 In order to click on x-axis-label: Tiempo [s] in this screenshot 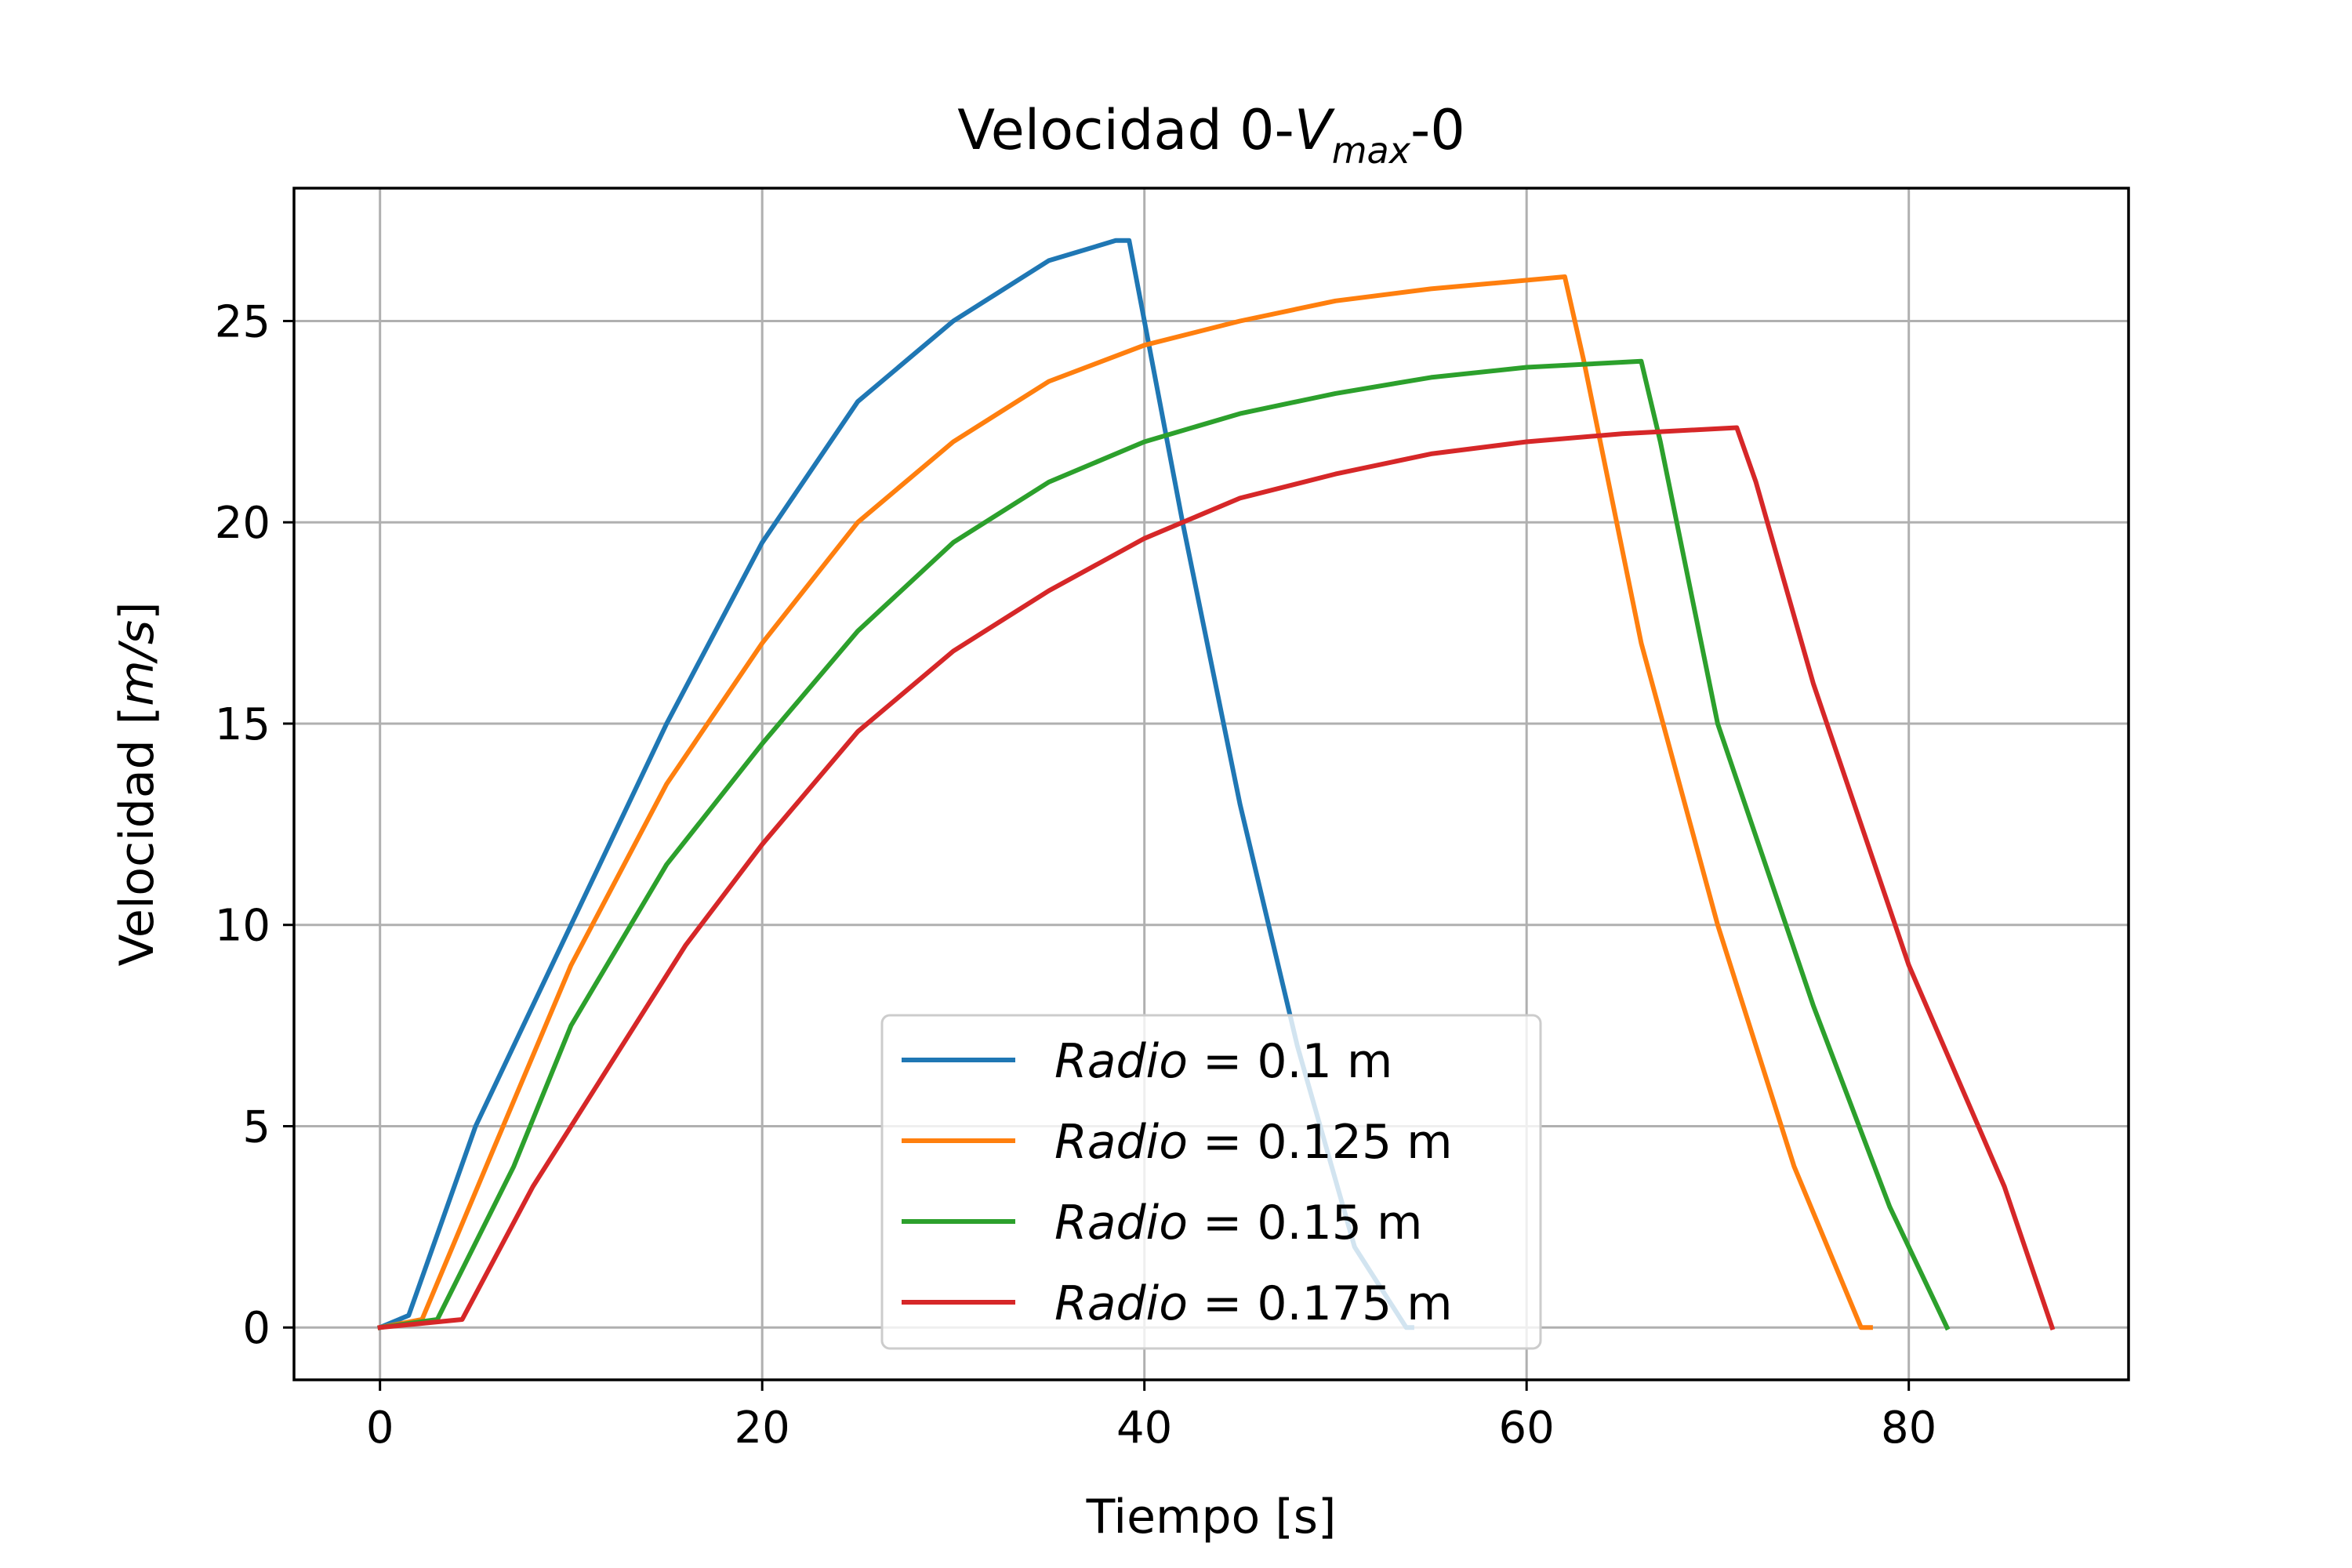, I will do `click(1211, 1517)`.